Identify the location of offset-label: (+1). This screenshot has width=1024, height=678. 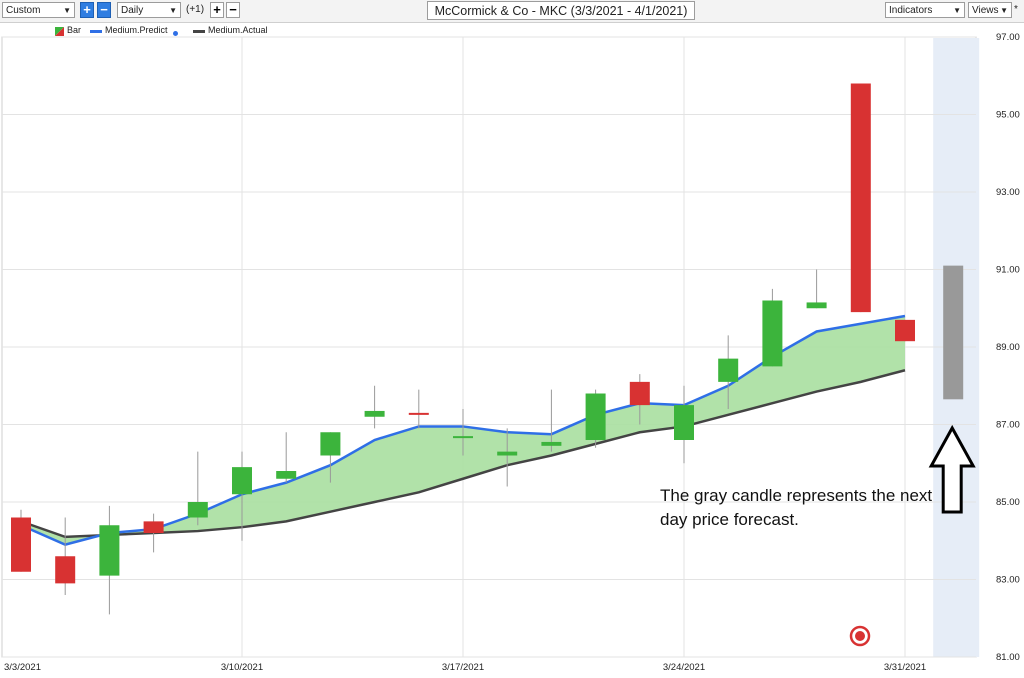
(195, 9).